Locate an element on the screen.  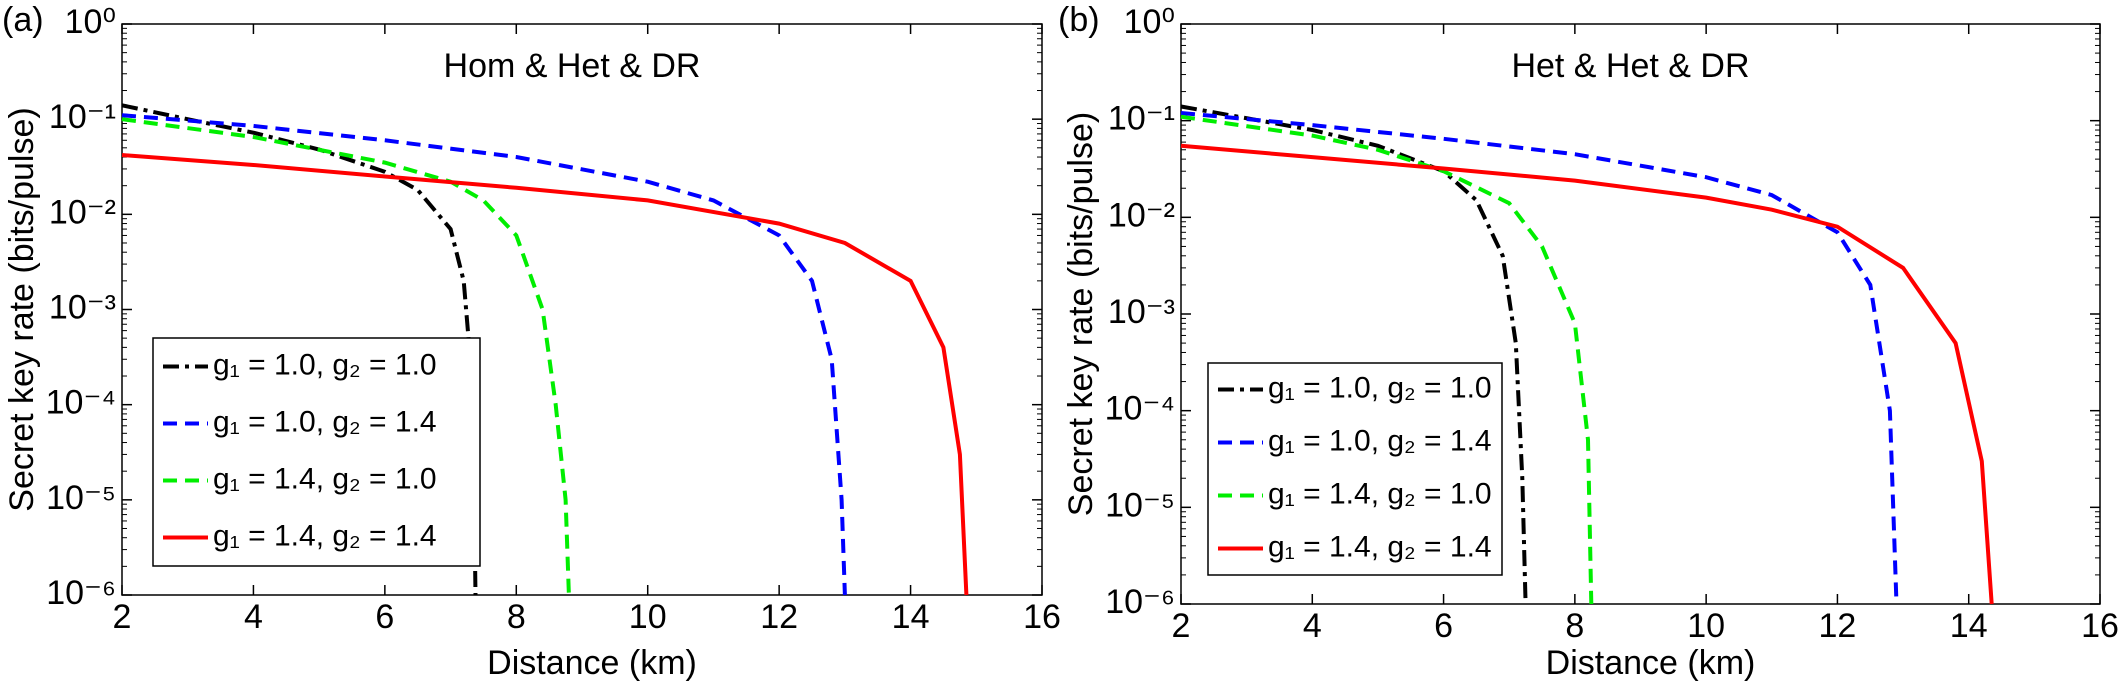
panel-label: (a) is located at coordinates (23, 20).